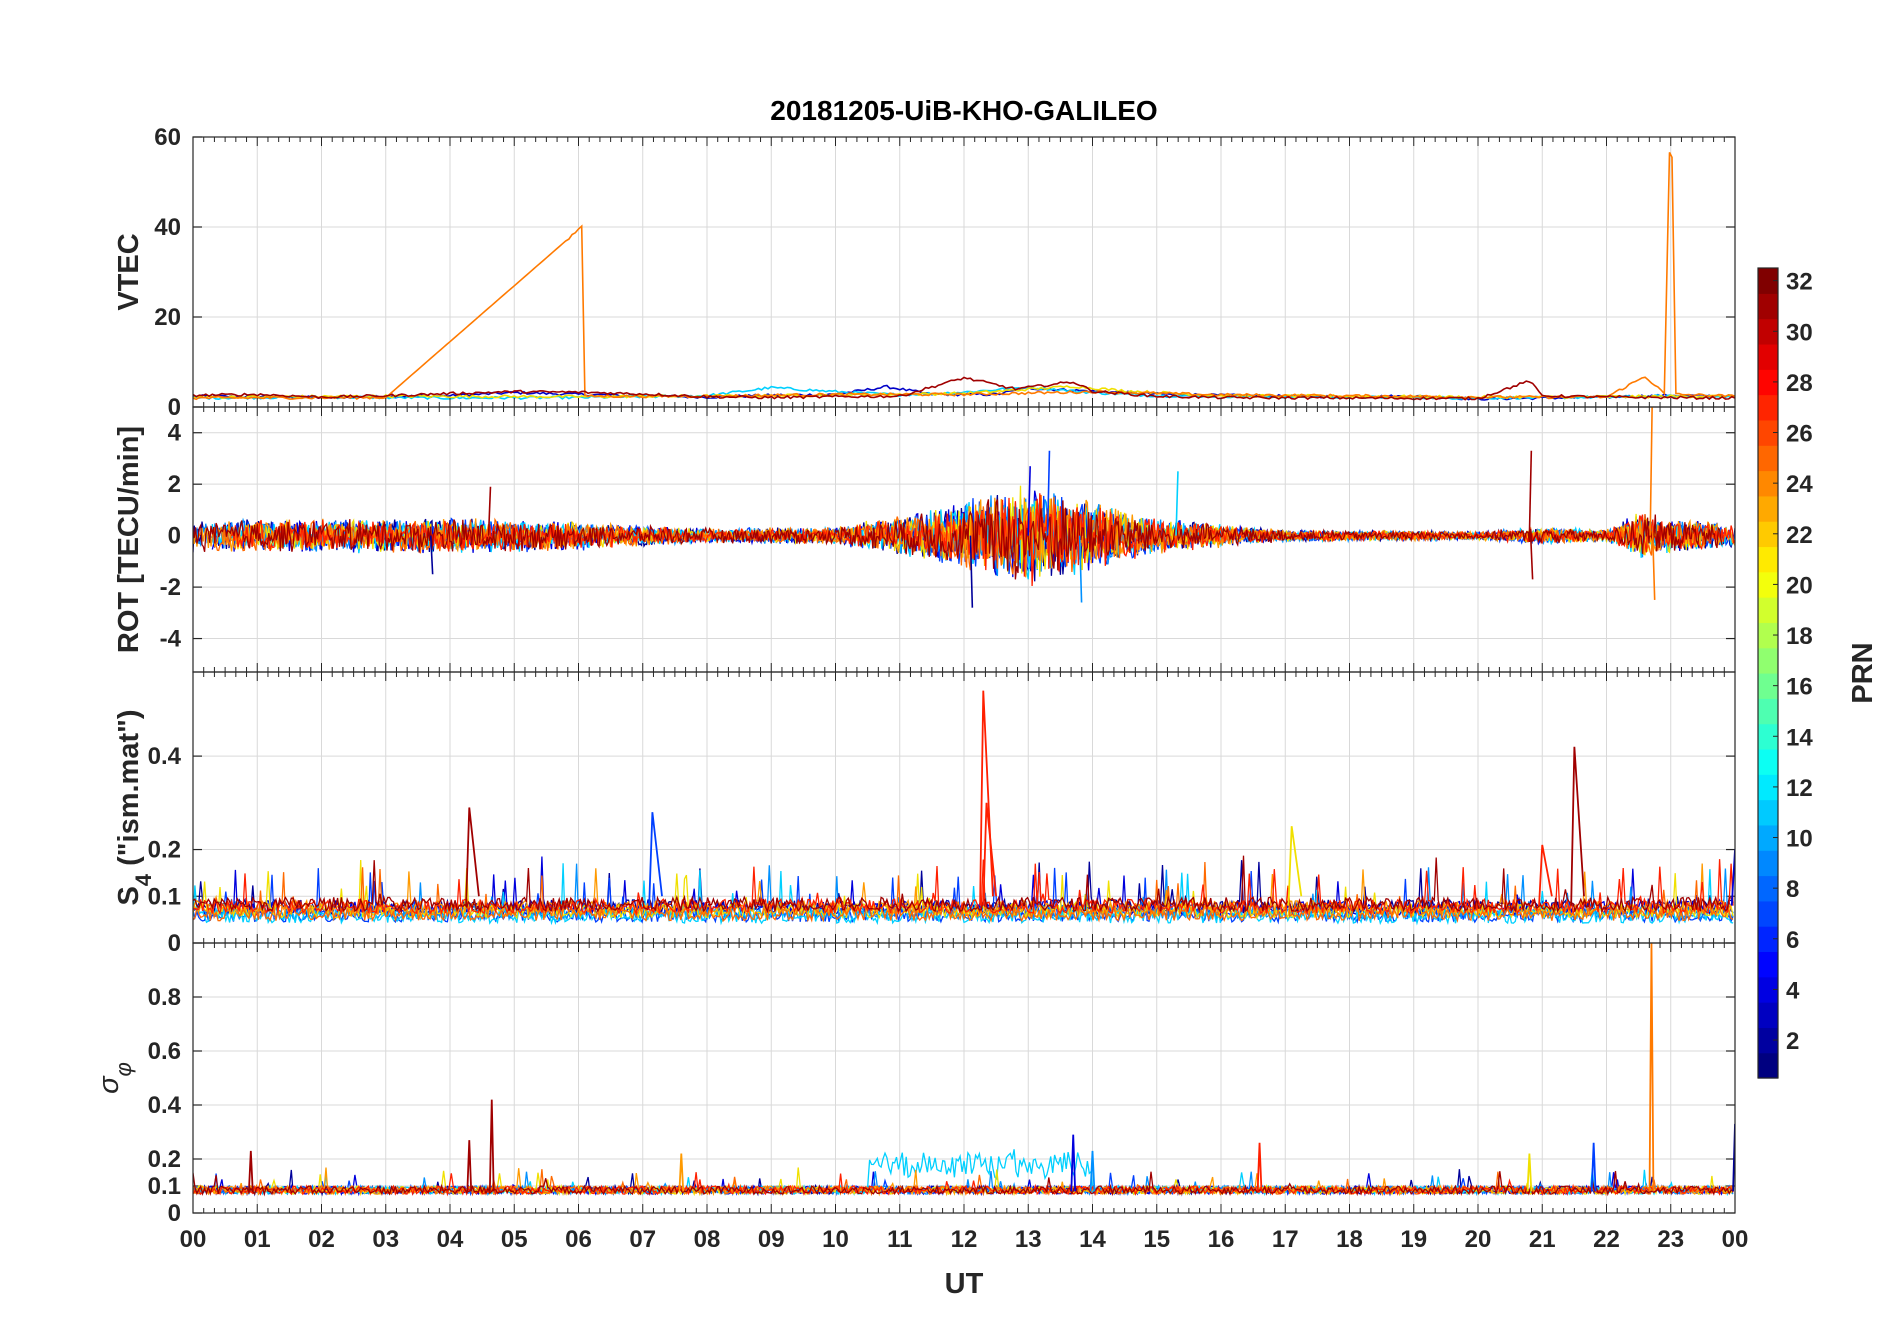 This screenshot has height=1330, width=1902. Describe the element at coordinates (164, 997) in the screenshot. I see `y-tick-label: 0.8` at that location.